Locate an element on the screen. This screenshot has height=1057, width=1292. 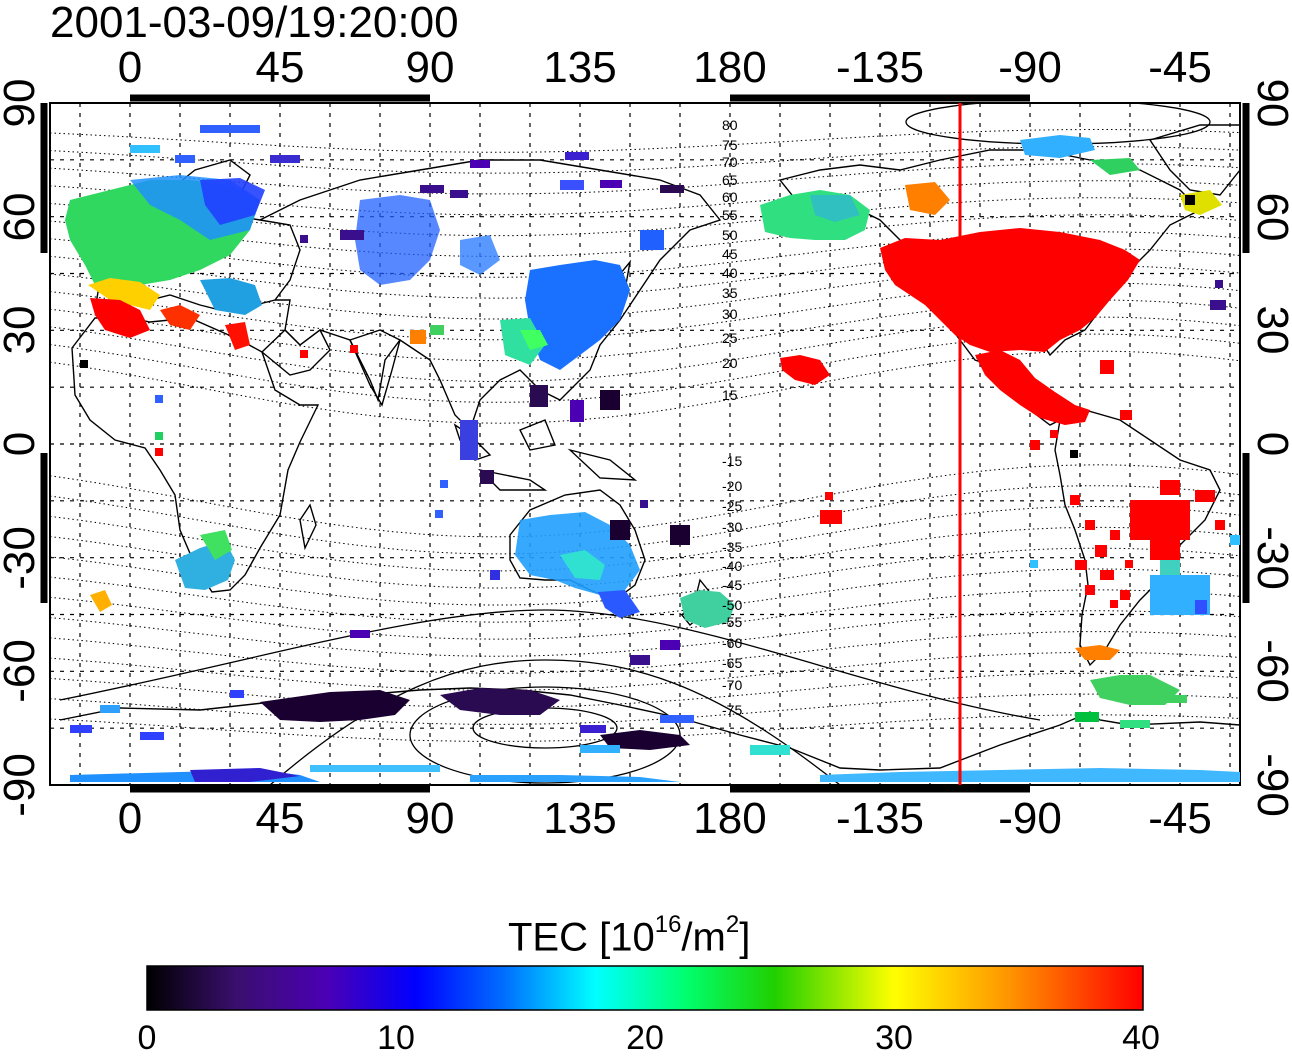
latitude-tick-left: 30 is located at coordinates (22, 330).